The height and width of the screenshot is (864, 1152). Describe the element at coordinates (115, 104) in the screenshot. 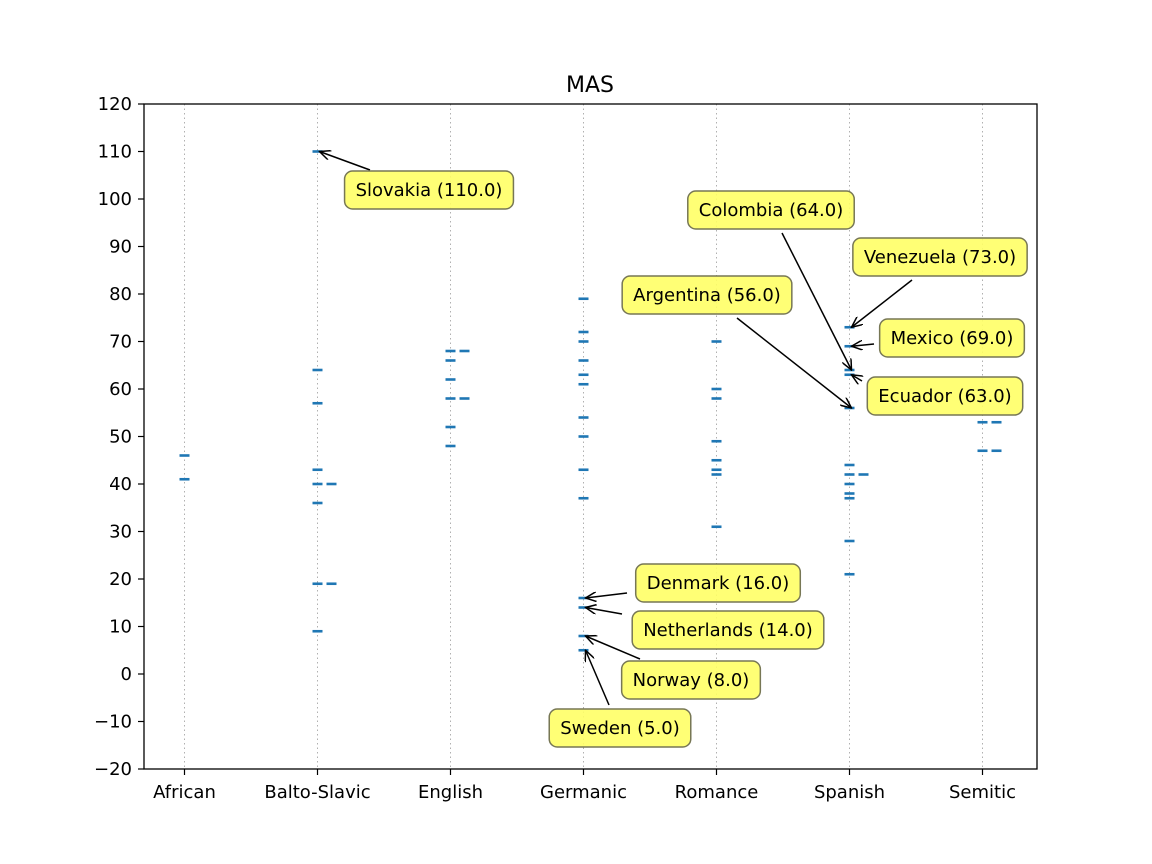

I see `y-tick-label: 120` at that location.